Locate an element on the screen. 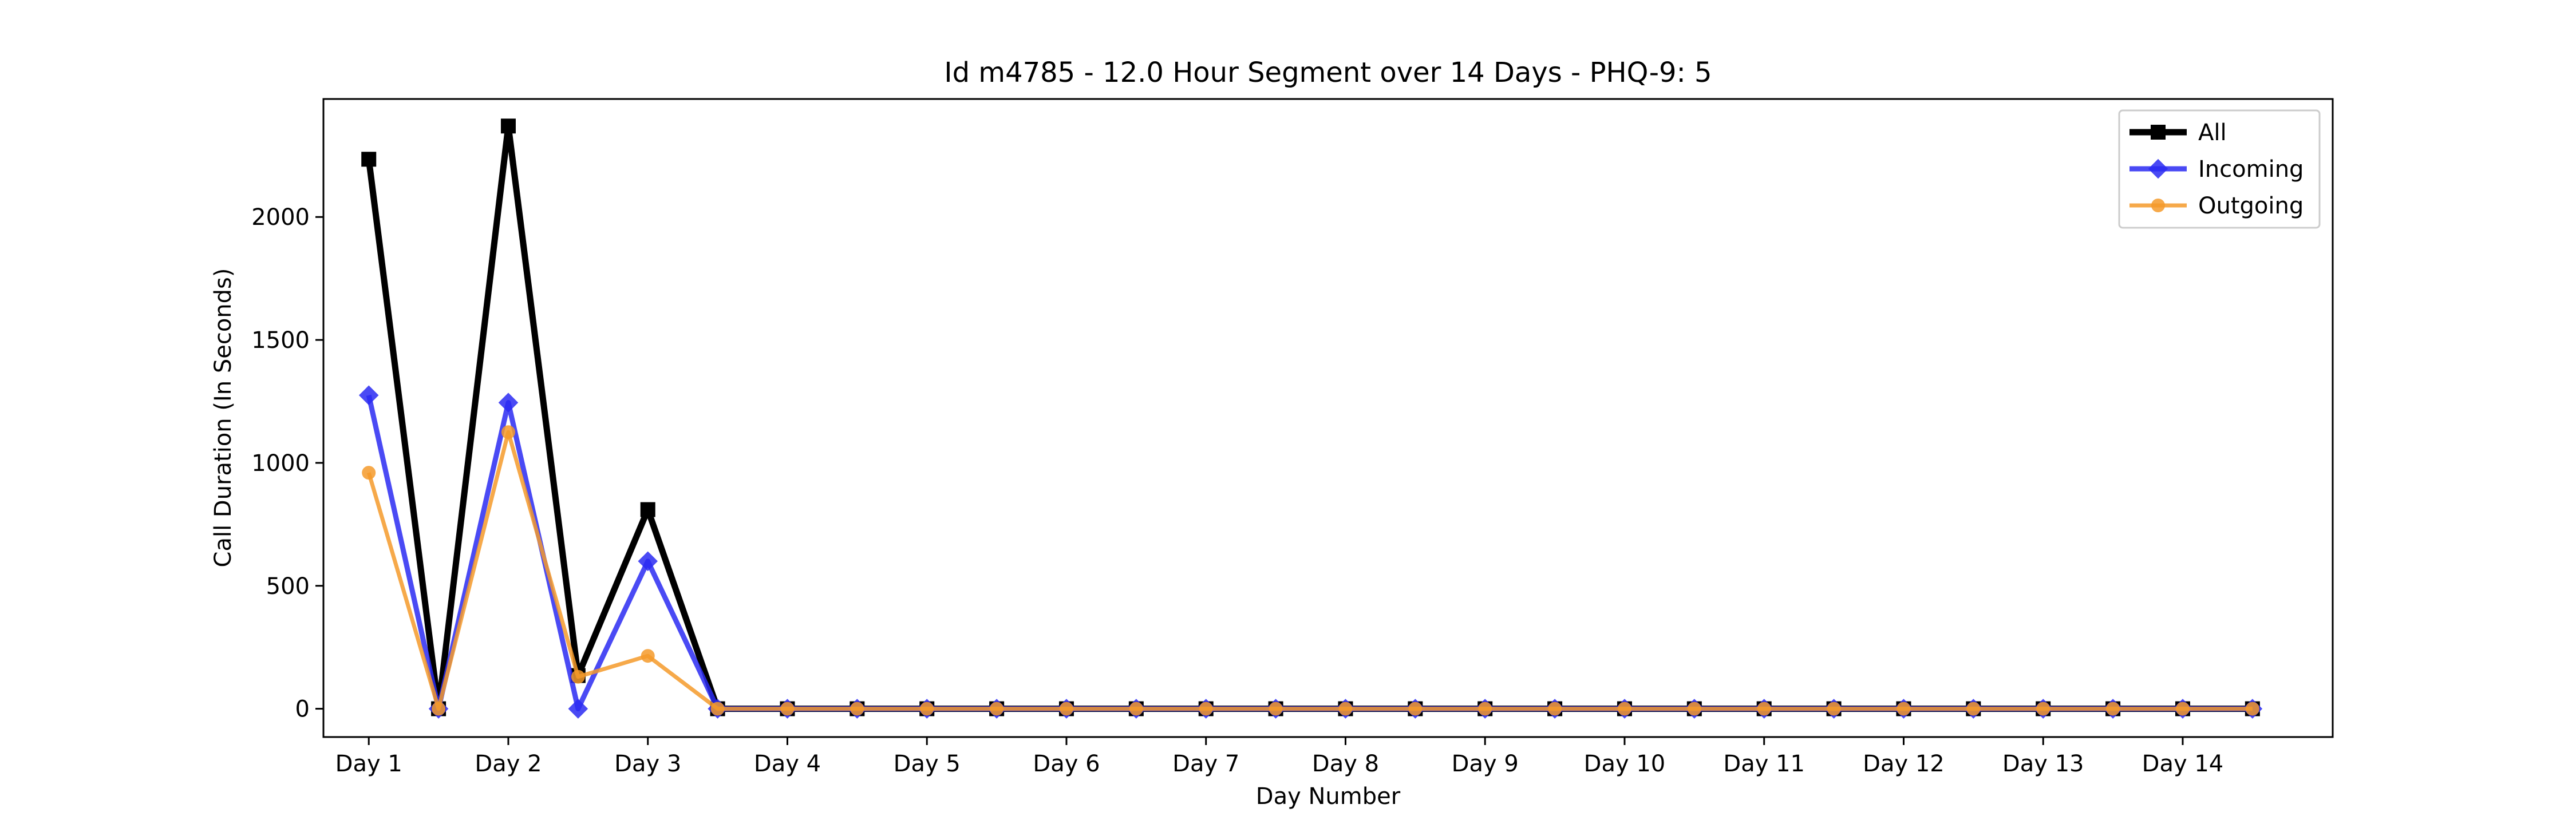 The height and width of the screenshot is (824, 2576). x-tick-label: Day 4 is located at coordinates (787, 764).